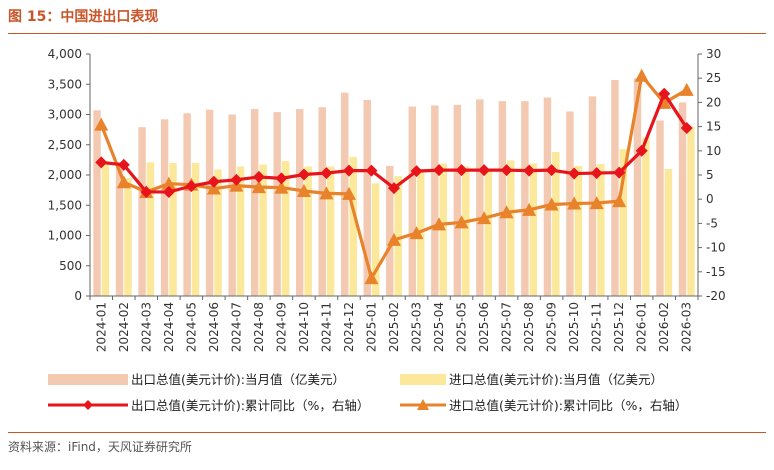  Describe the element at coordinates (236, 327) in the screenshot. I see `x-tick-label: 2024-07` at that location.